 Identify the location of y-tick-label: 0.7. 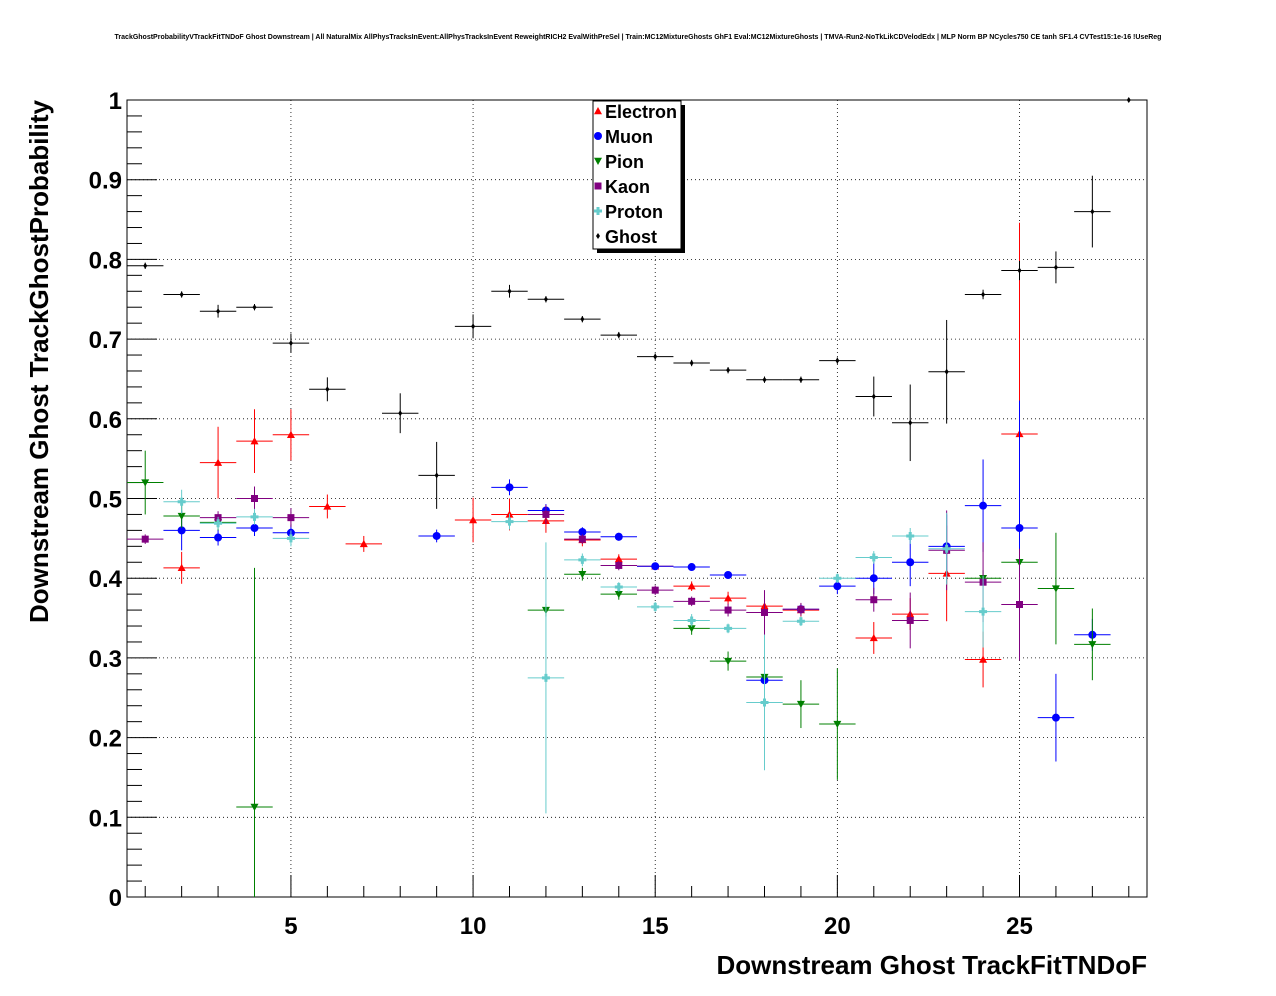
(105, 340).